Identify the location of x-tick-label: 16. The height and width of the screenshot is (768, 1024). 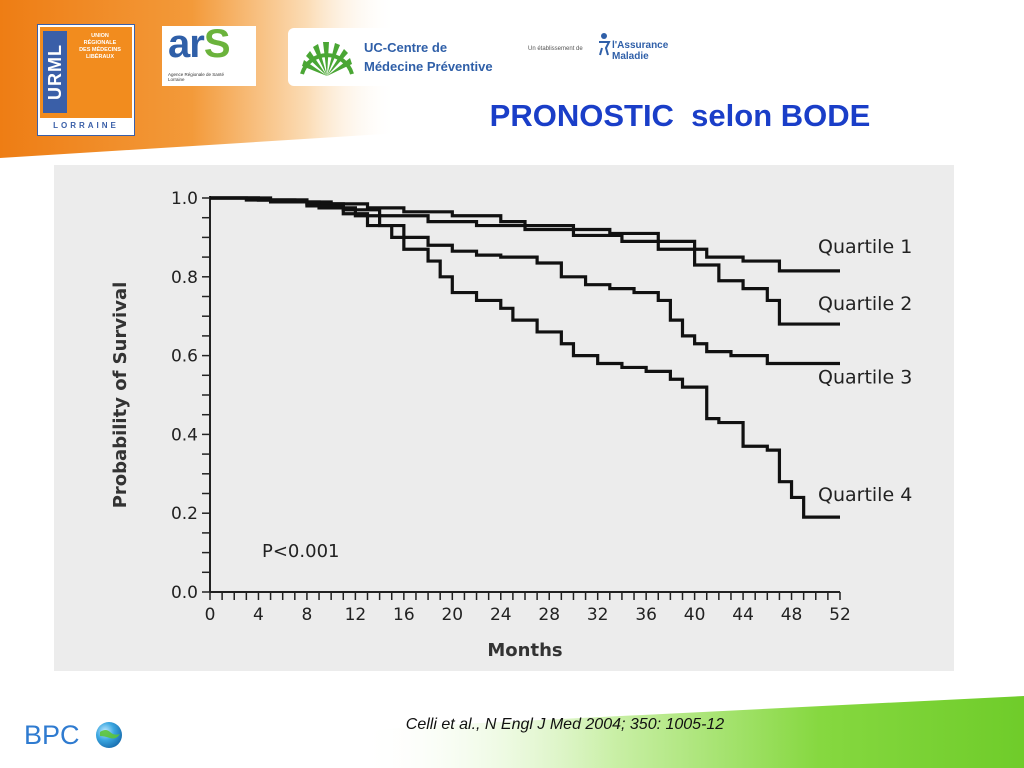
(404, 615).